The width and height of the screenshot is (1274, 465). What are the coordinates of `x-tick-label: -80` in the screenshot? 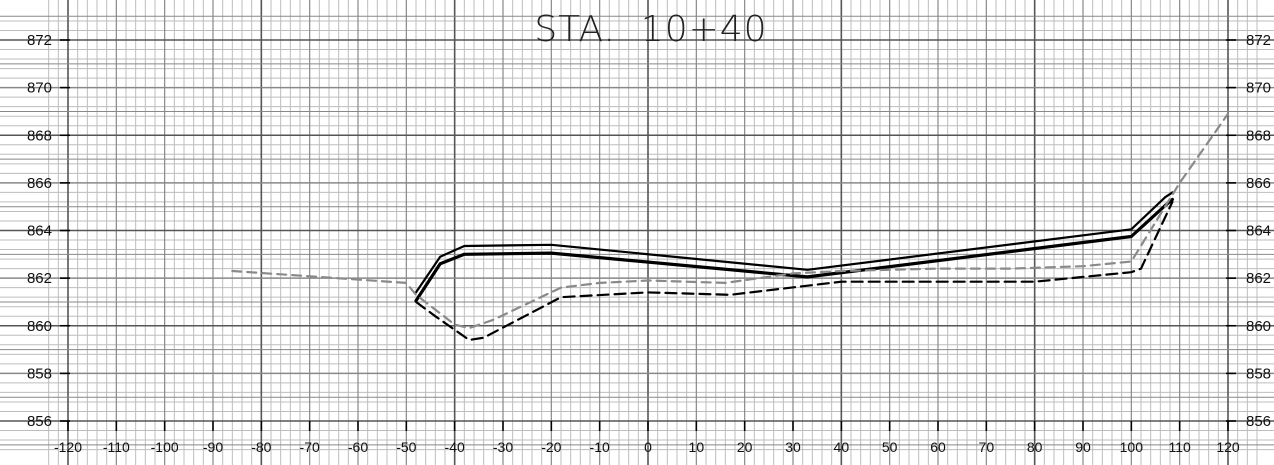 It's located at (261, 447).